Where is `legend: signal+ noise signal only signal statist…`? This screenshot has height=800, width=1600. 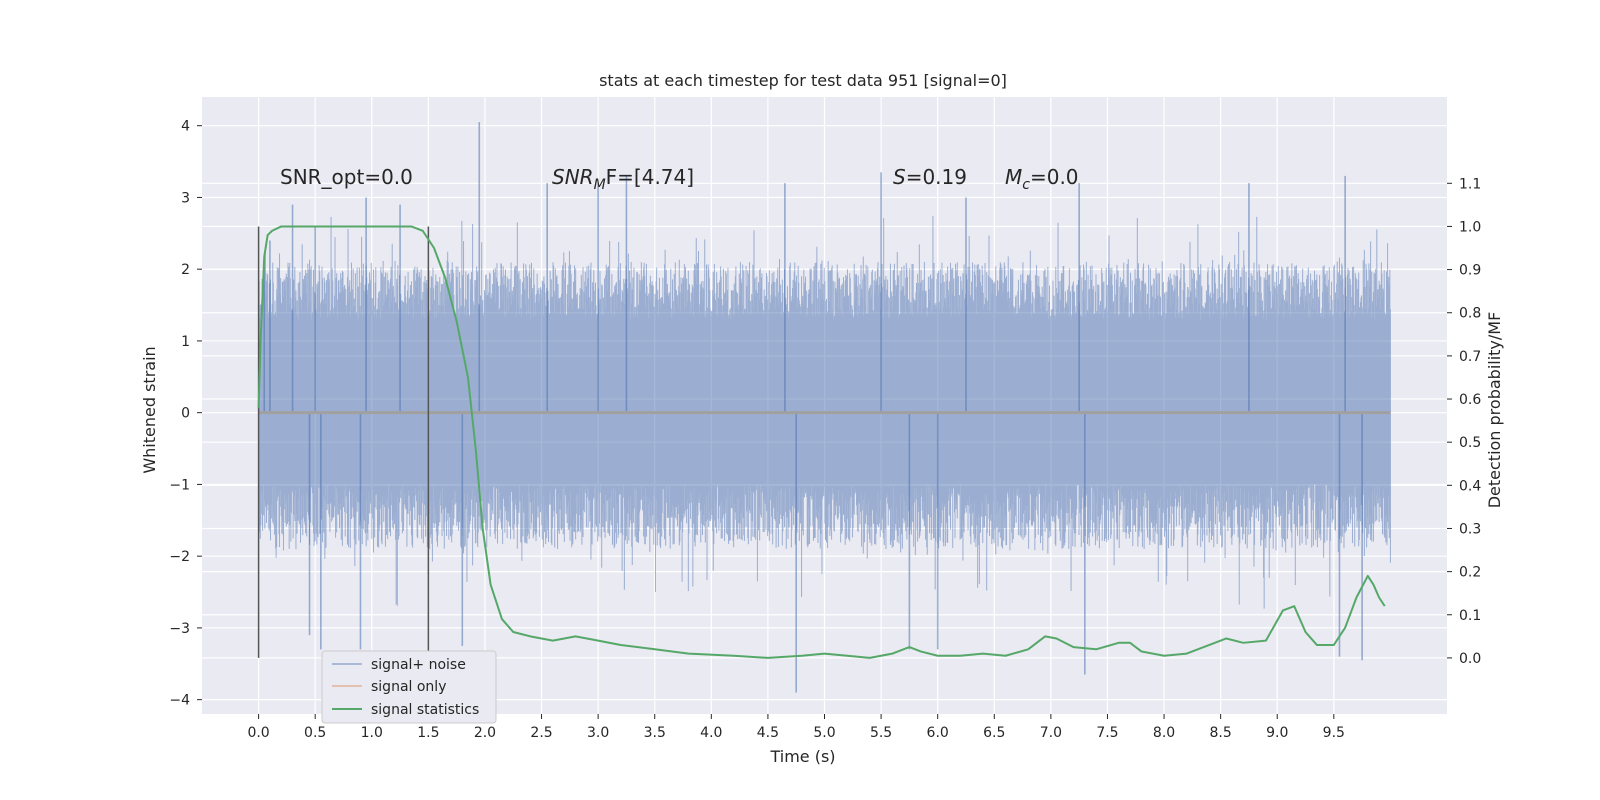
legend: signal+ noise signal only signal statist… is located at coordinates (409, 687).